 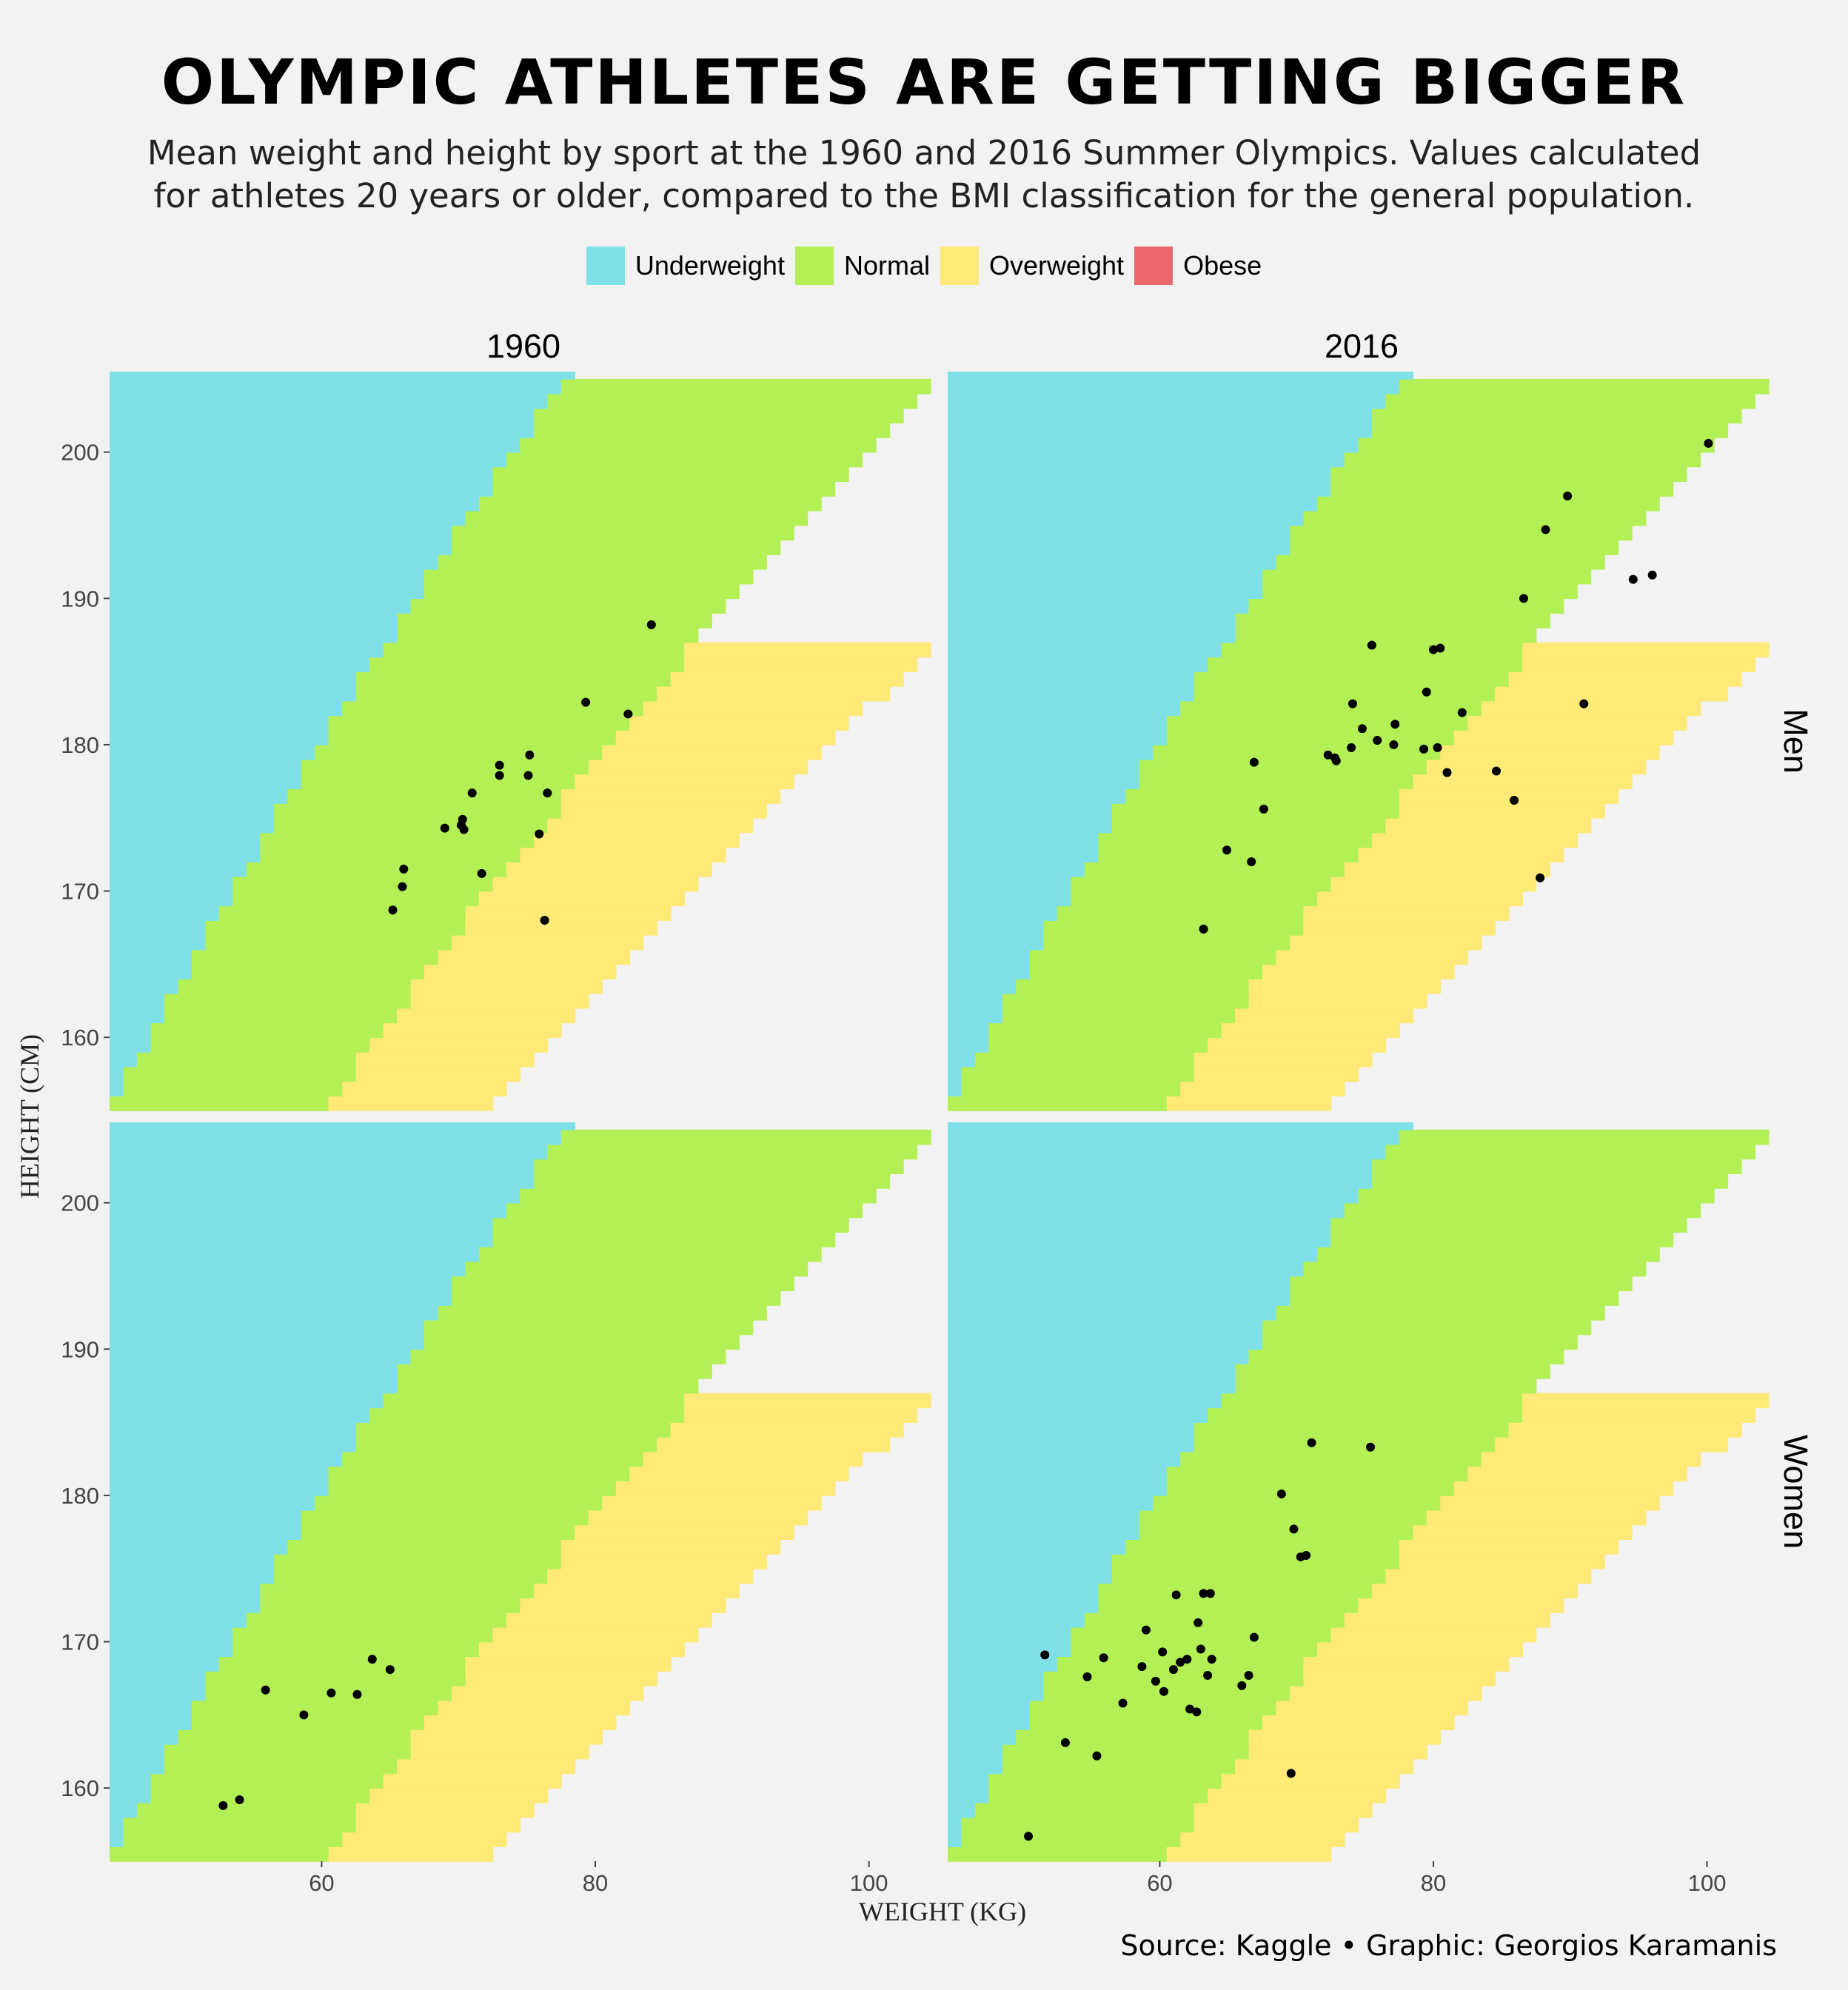 What do you see at coordinates (1159, 1883) in the screenshot?
I see `x-tick-label: 60` at bounding box center [1159, 1883].